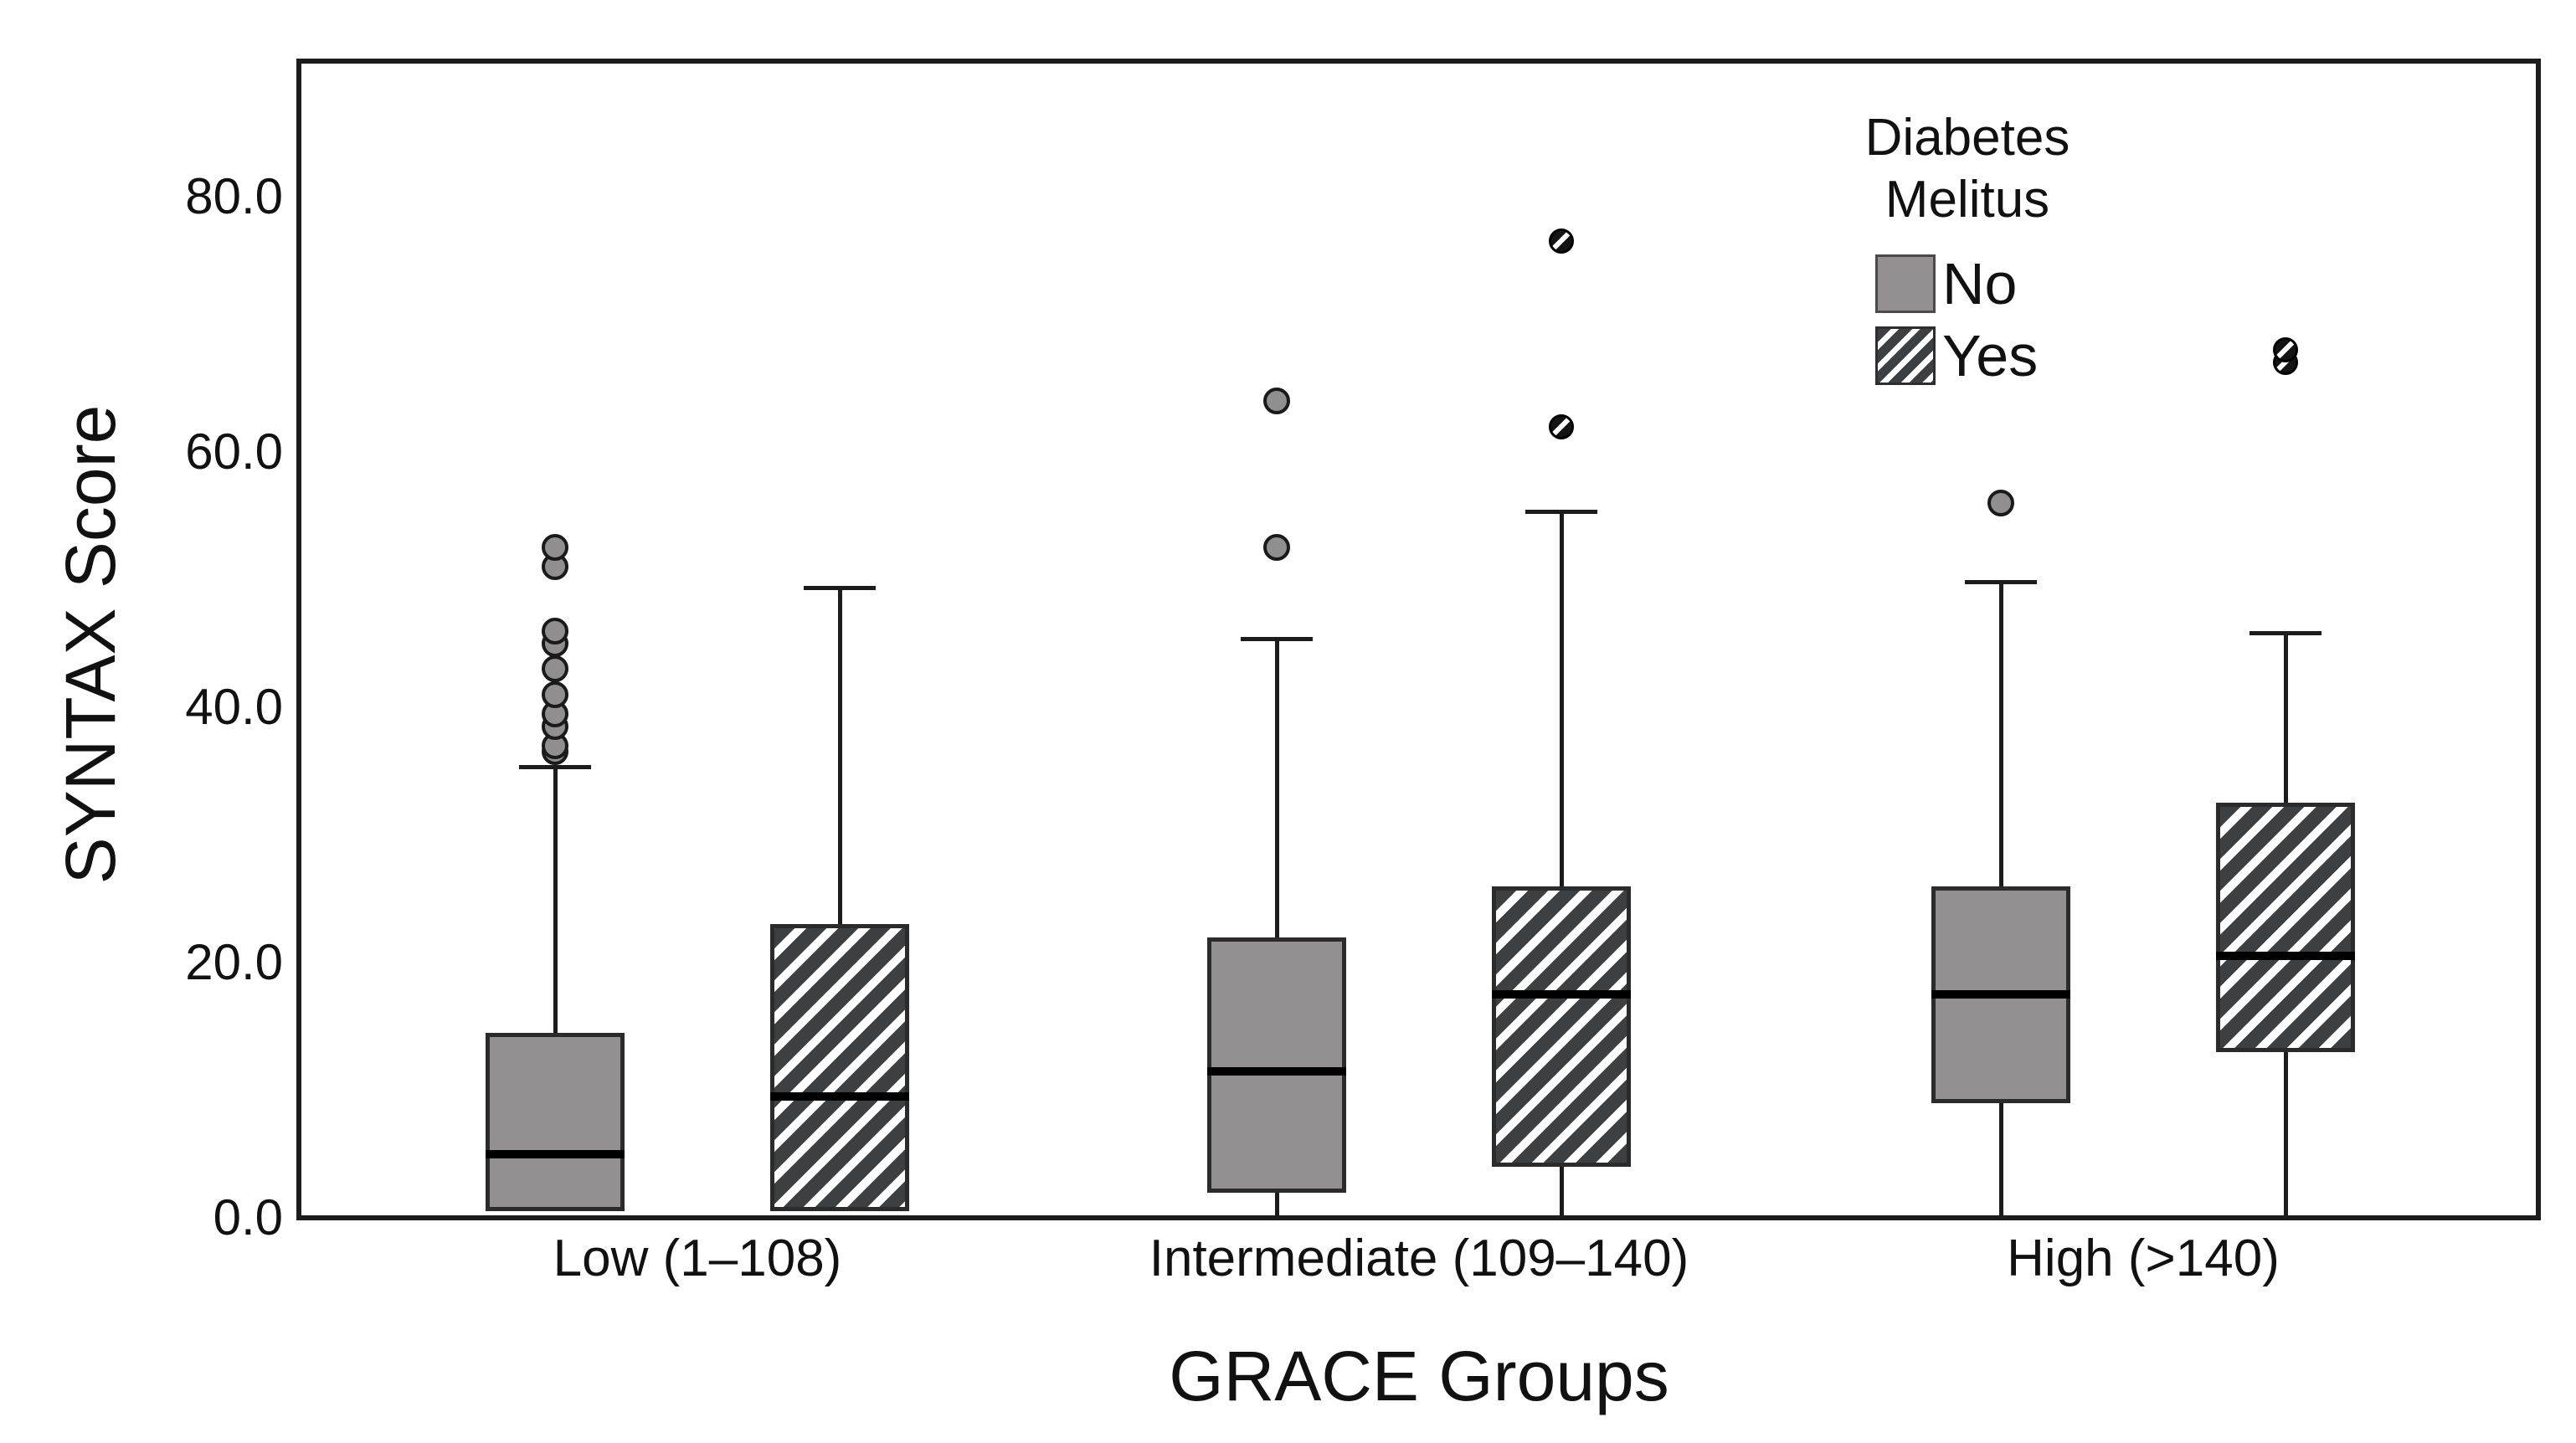 The height and width of the screenshot is (1443, 2576). Describe the element at coordinates (2144, 1258) in the screenshot. I see `x-category-label: High (>140)` at that location.